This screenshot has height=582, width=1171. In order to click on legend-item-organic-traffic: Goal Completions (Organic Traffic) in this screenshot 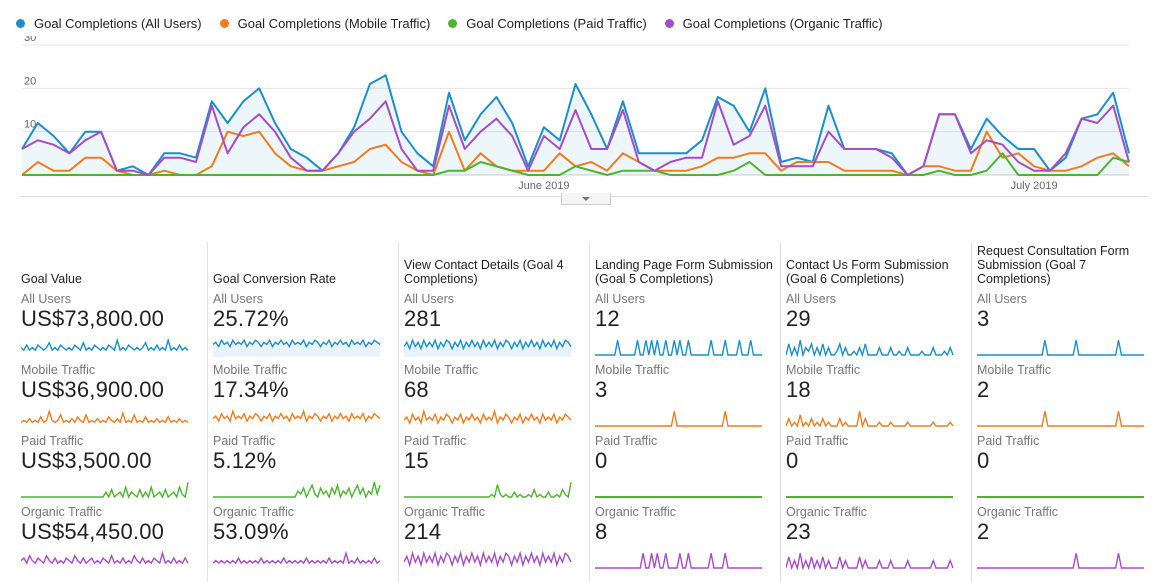, I will do `click(773, 23)`.